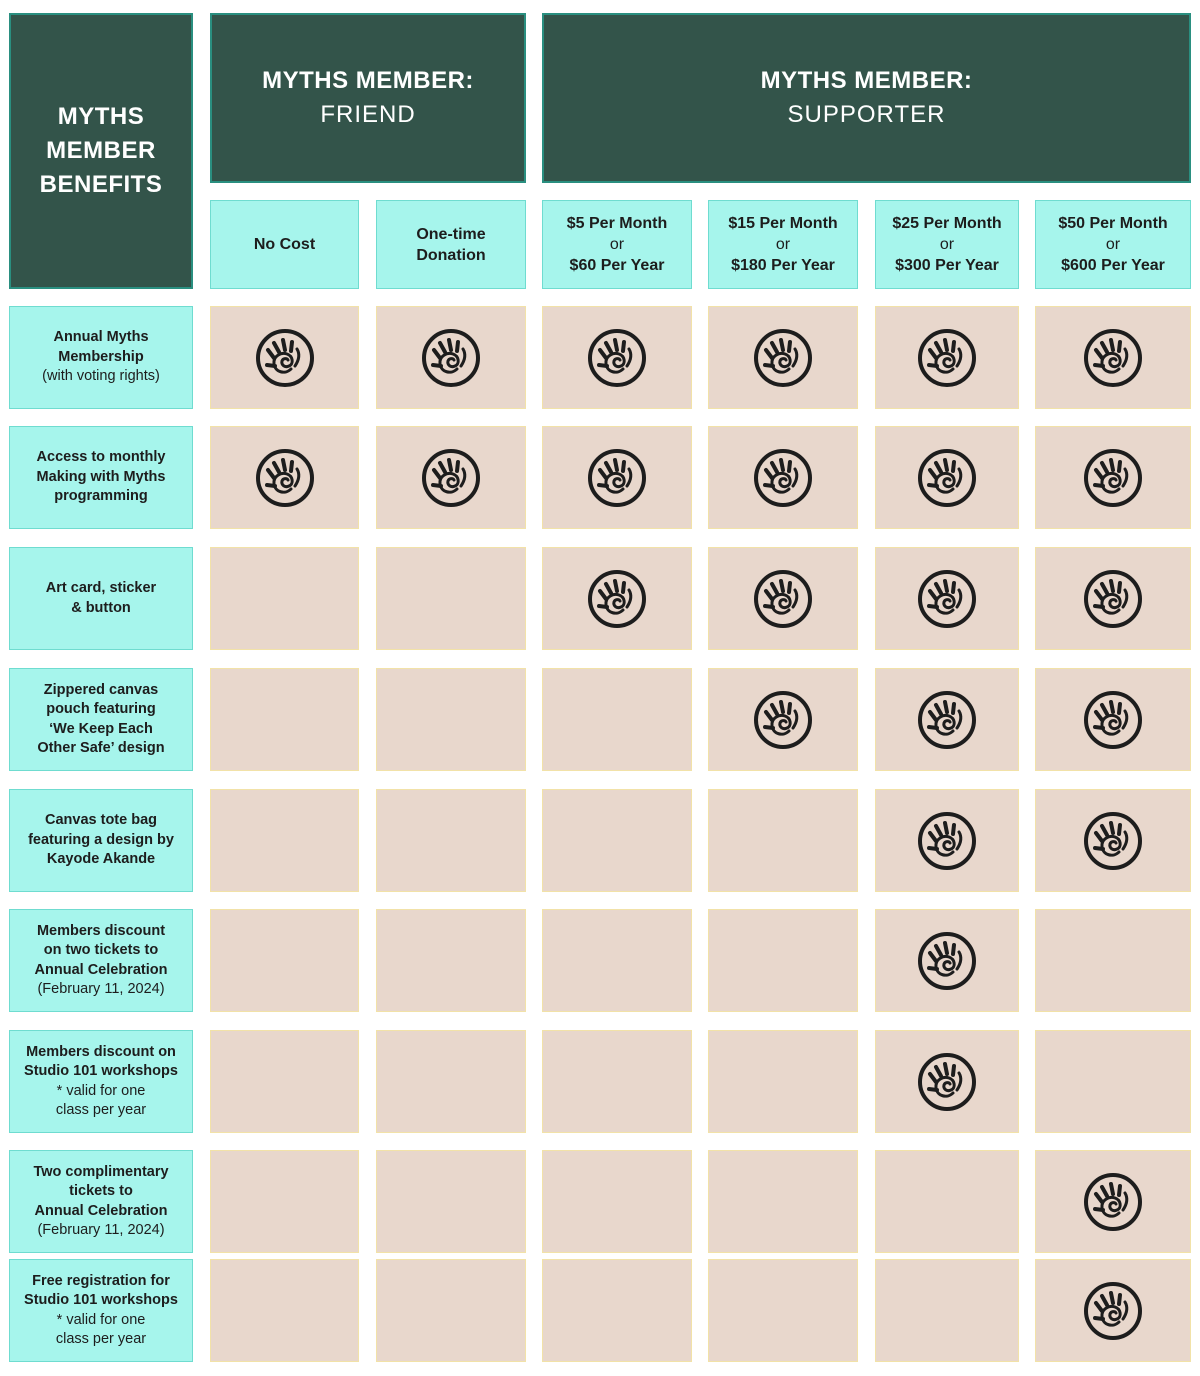  What do you see at coordinates (101, 150) in the screenshot?
I see `corner-line: MEMBER` at bounding box center [101, 150].